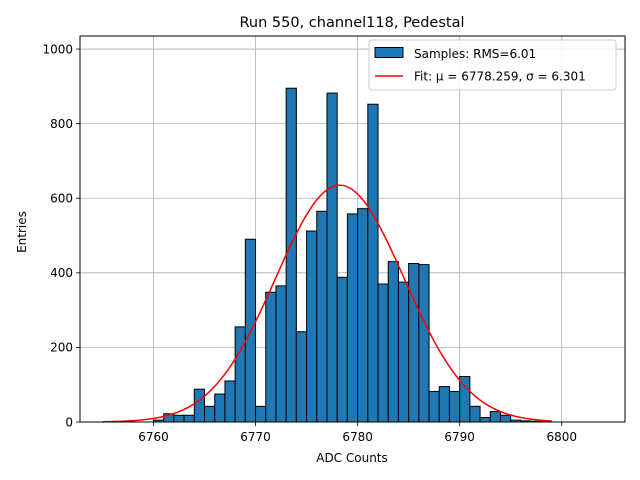  I want to click on y-tick-label: 800, so click(61, 124).